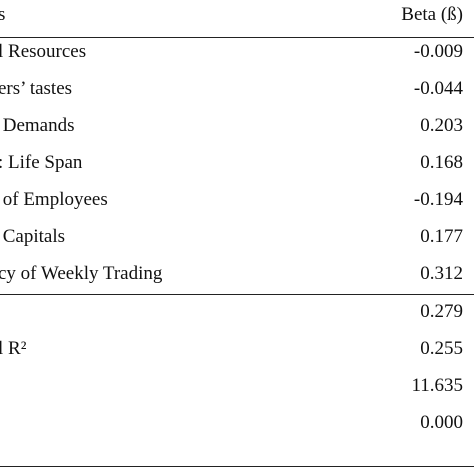 The height and width of the screenshot is (474, 474). I want to click on row-value: 0.203, so click(441, 125).